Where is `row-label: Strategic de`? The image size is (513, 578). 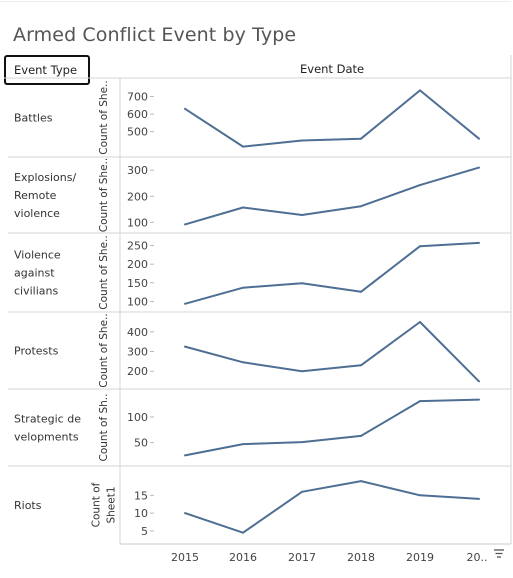 row-label: Strategic de is located at coordinates (47, 419).